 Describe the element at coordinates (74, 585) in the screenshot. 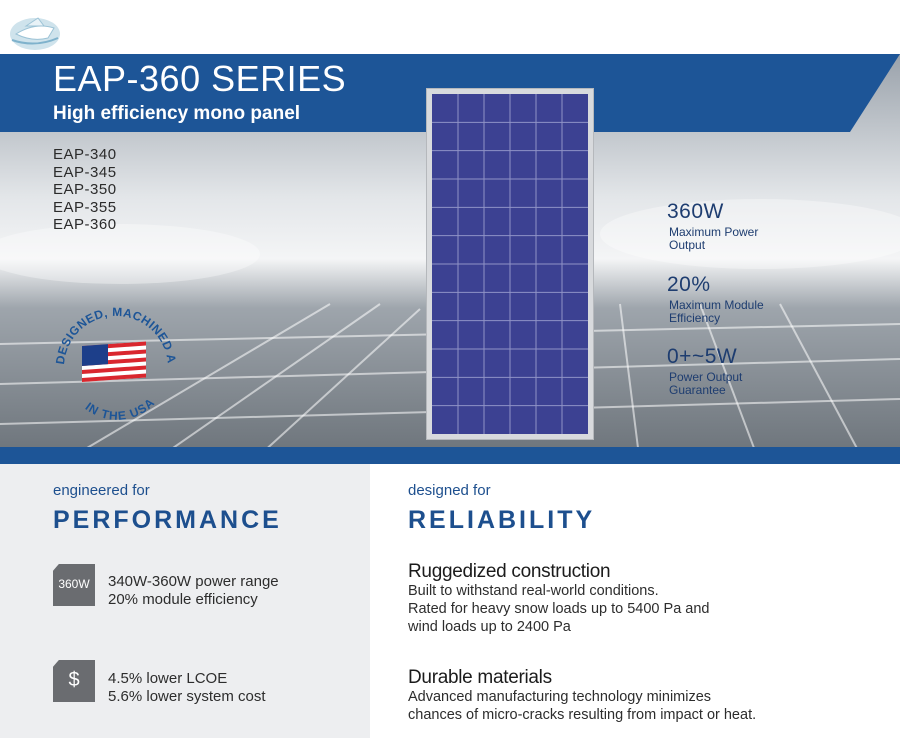

I see `power-rating-icon: 360W` at that location.